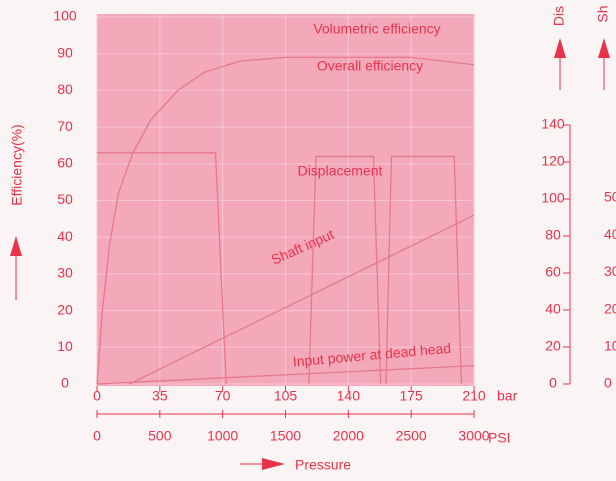  Describe the element at coordinates (17, 164) in the screenshot. I see `y-axis-title: Efficiency(%)` at that location.